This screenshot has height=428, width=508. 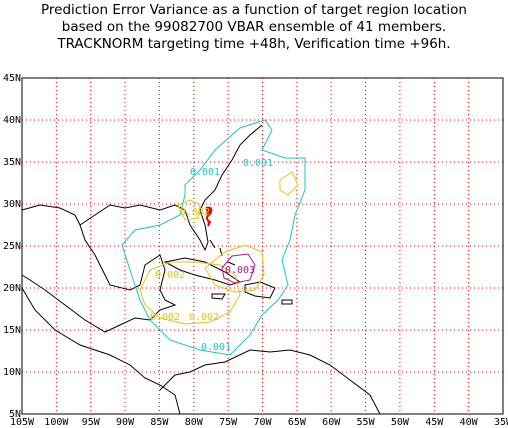 I want to click on lon-tick-label: 55W, so click(x=366, y=422).